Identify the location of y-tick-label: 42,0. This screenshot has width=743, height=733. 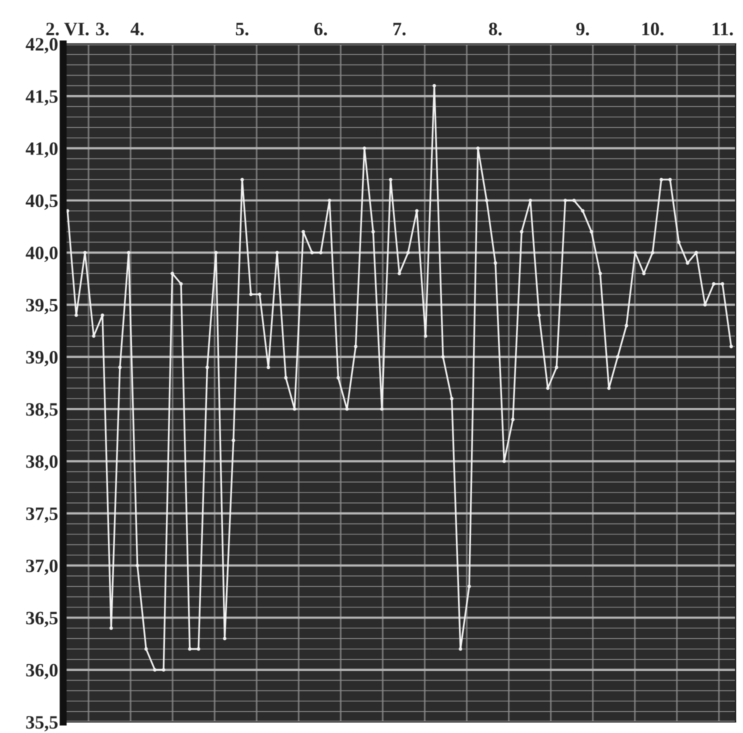
(42, 46).